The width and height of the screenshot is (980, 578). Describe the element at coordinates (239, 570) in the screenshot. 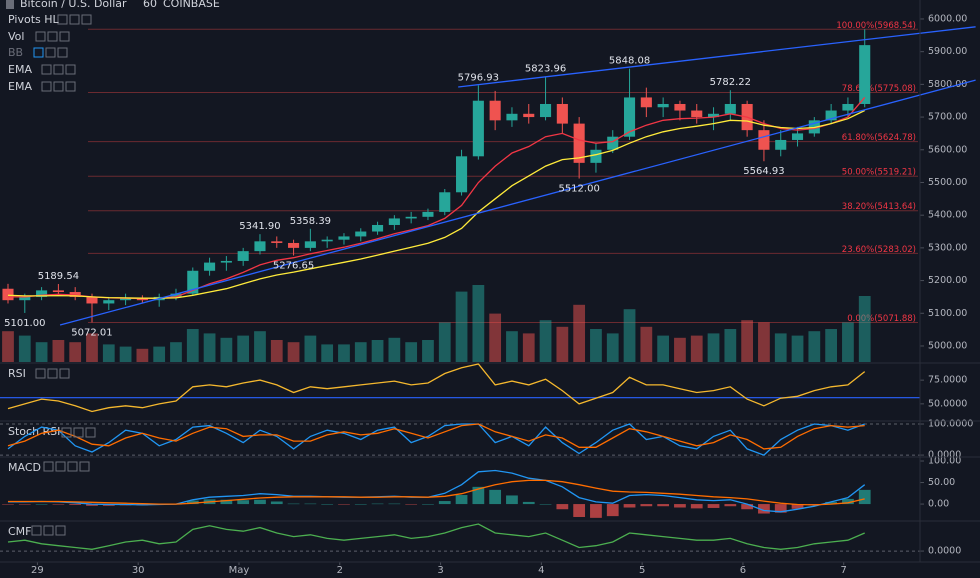

I see `x-tick-label: May` at that location.